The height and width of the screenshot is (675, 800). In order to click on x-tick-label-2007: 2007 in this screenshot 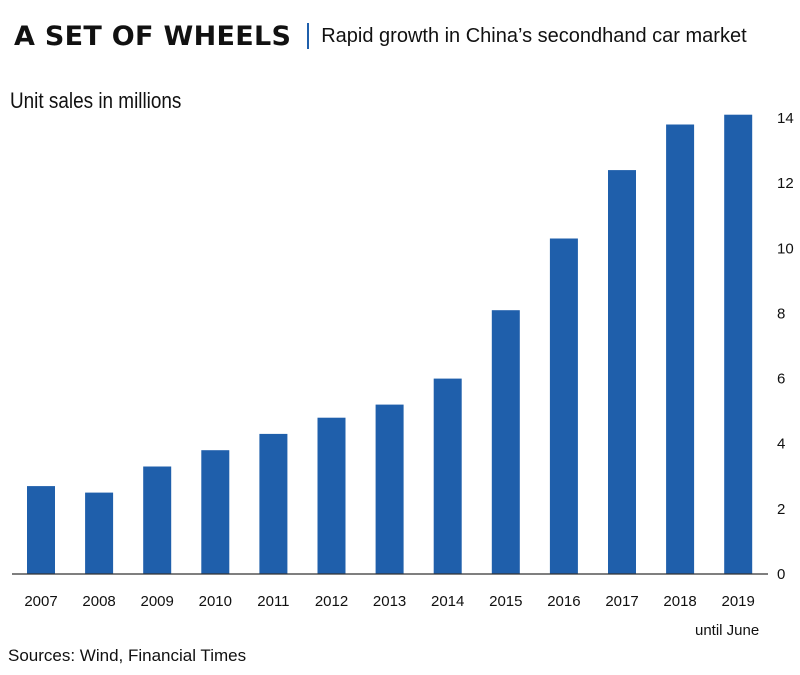, I will do `click(40, 601)`.